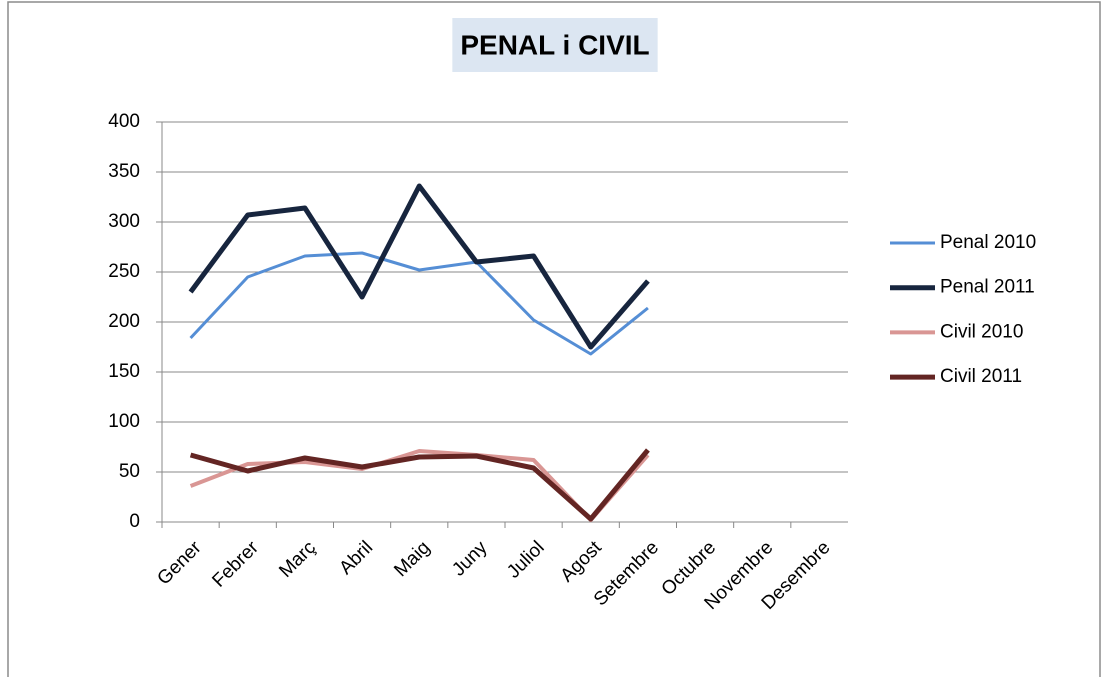 Image resolution: width=1110 pixels, height=677 pixels. What do you see at coordinates (124, 271) in the screenshot?
I see `y-tick-label: 250` at bounding box center [124, 271].